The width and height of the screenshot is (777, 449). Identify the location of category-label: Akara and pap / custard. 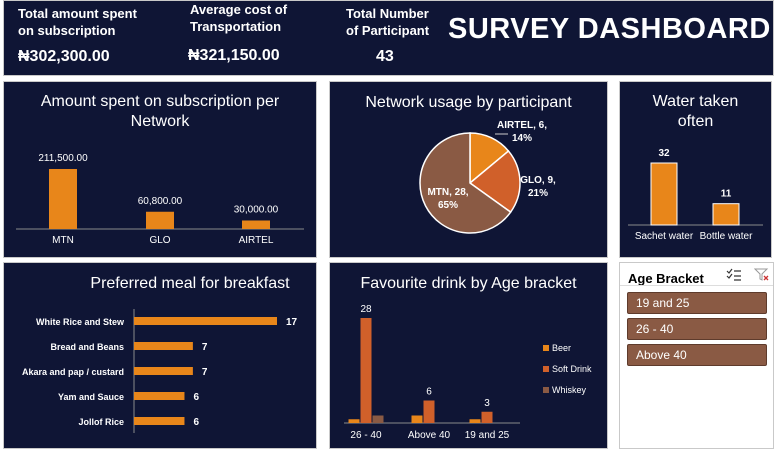
(73, 372).